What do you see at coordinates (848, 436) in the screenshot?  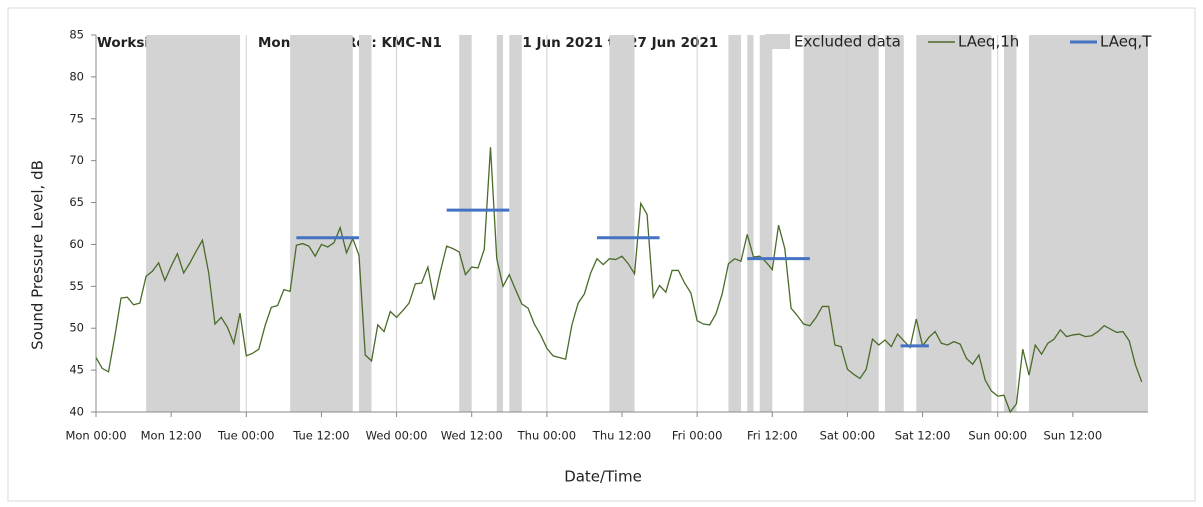 I see `x-tick-label: Sat 00:00` at bounding box center [848, 436].